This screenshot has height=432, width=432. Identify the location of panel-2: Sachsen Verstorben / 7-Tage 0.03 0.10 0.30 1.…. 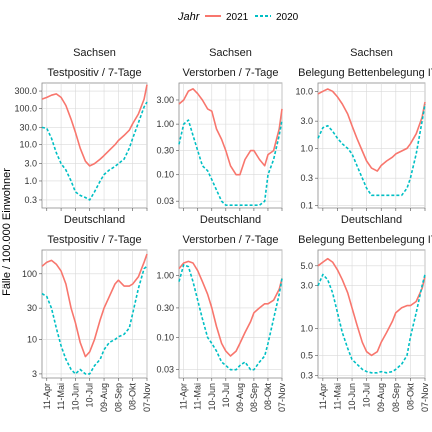
(219, 129).